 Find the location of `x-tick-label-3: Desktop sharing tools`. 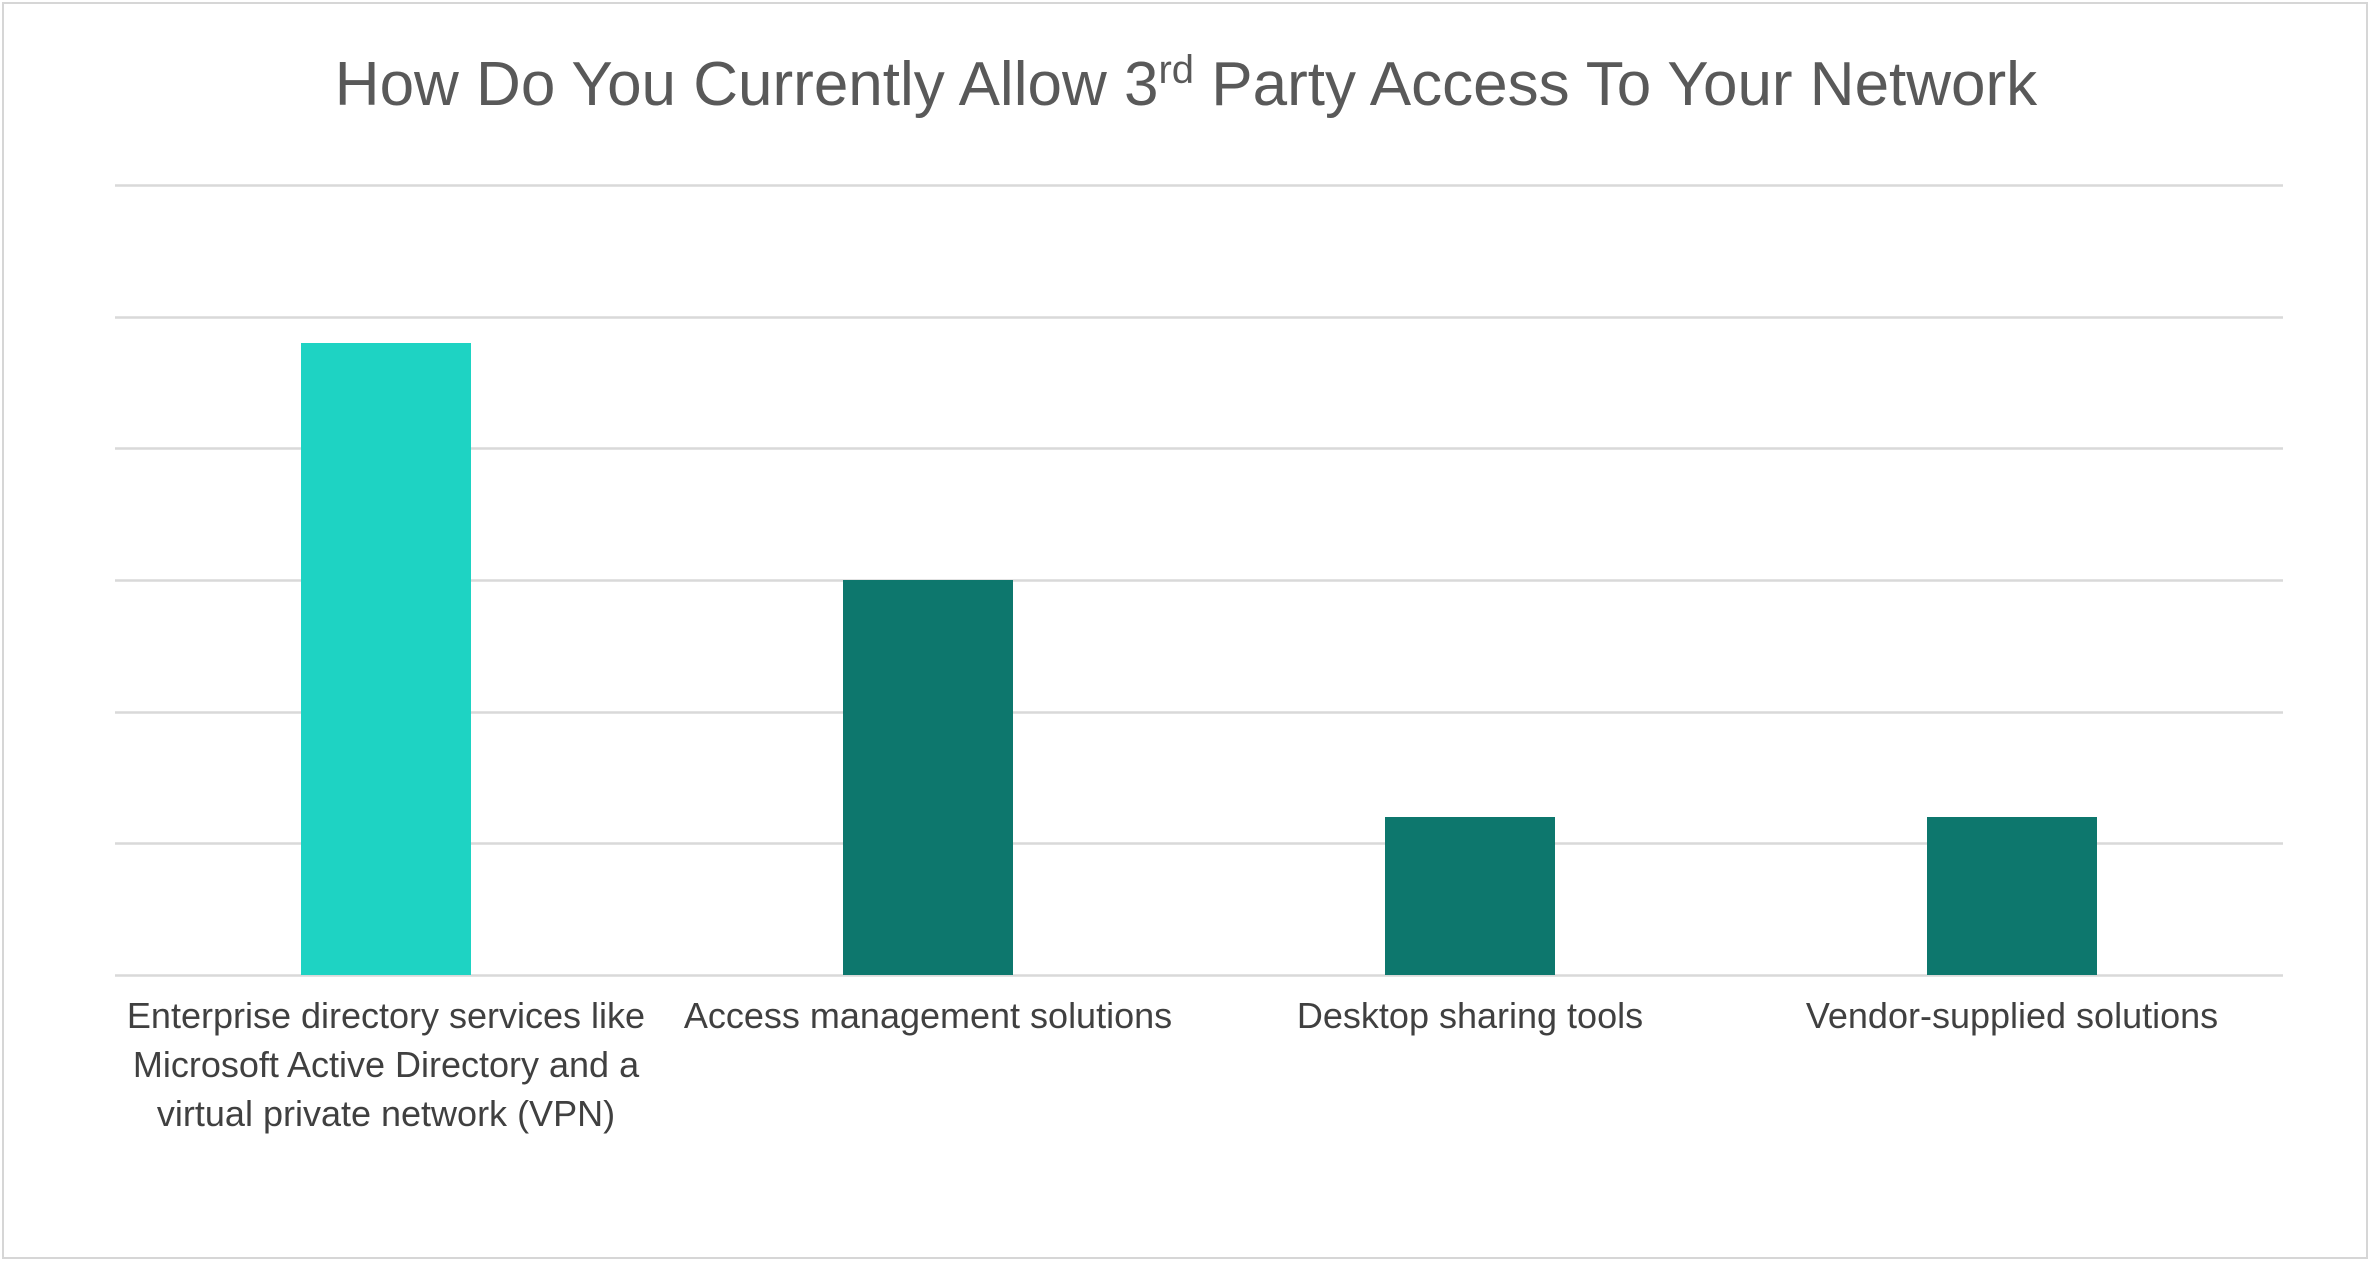

x-tick-label-3: Desktop sharing tools is located at coordinates (1470, 1015).